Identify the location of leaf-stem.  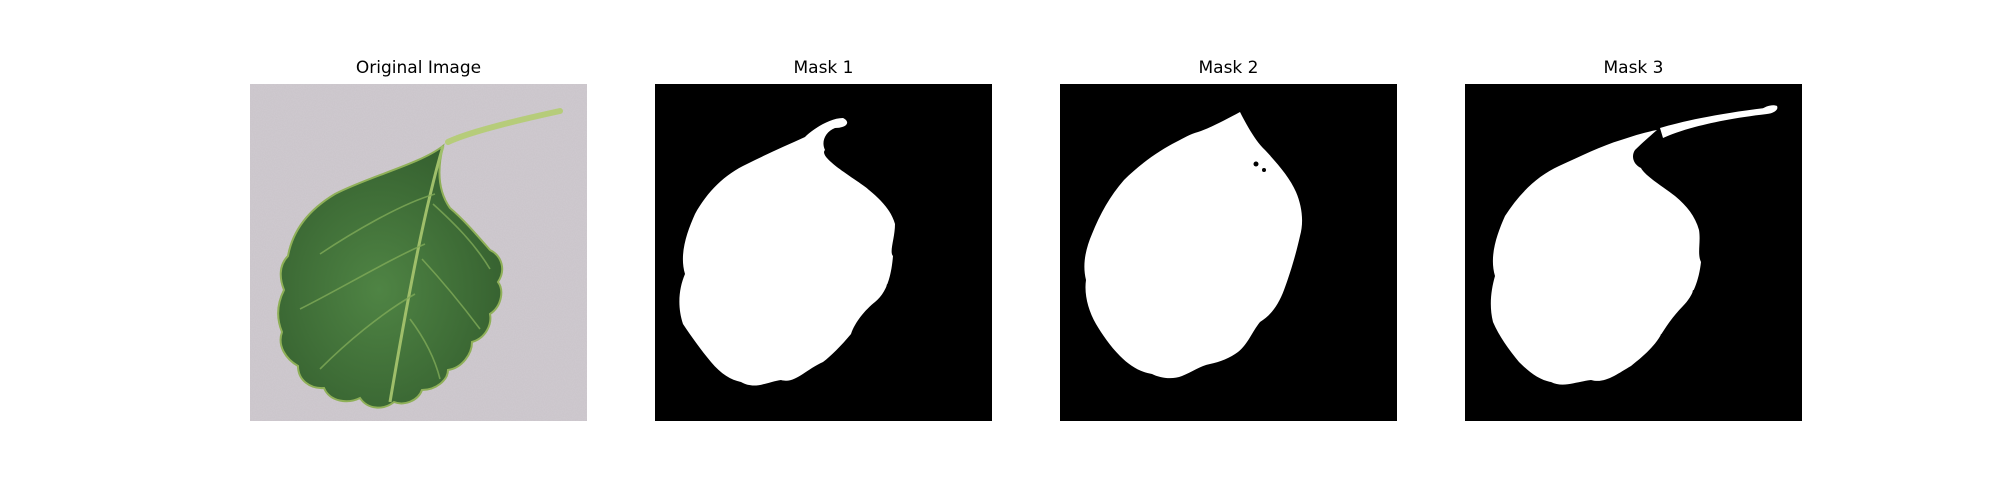
(504, 126).